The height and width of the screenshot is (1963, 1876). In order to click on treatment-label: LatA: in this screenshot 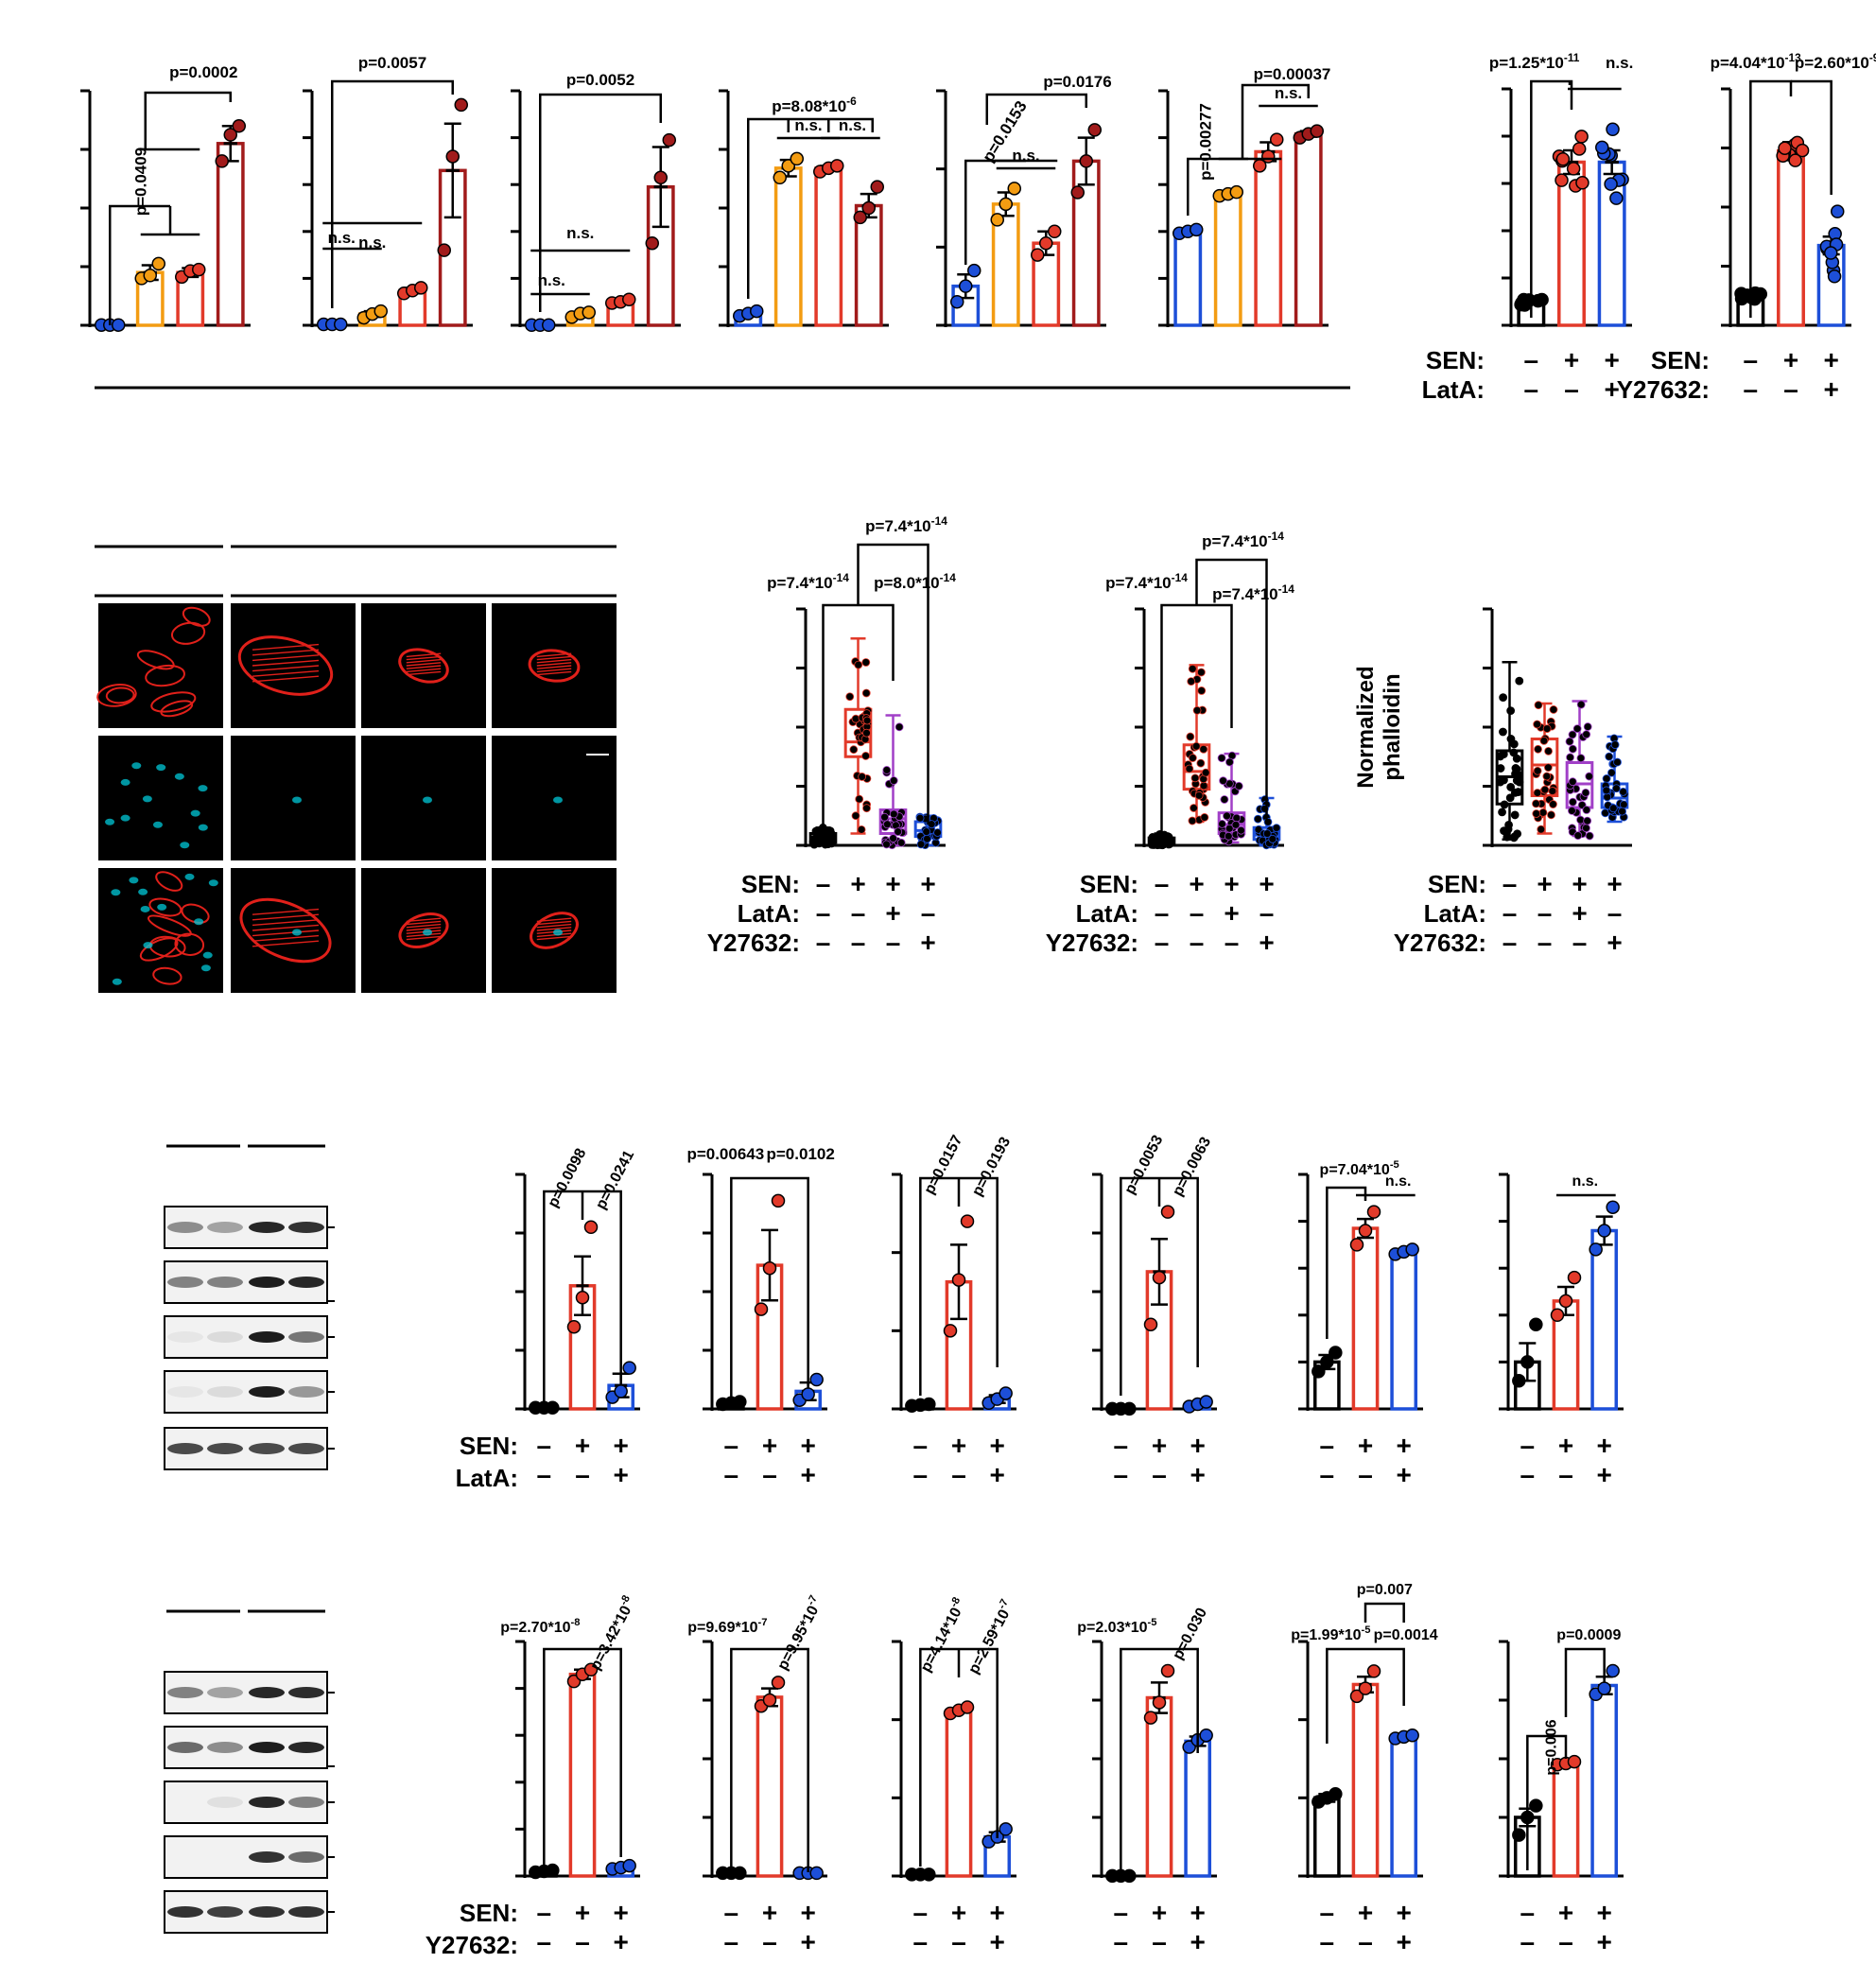, I will do `click(769, 913)`.